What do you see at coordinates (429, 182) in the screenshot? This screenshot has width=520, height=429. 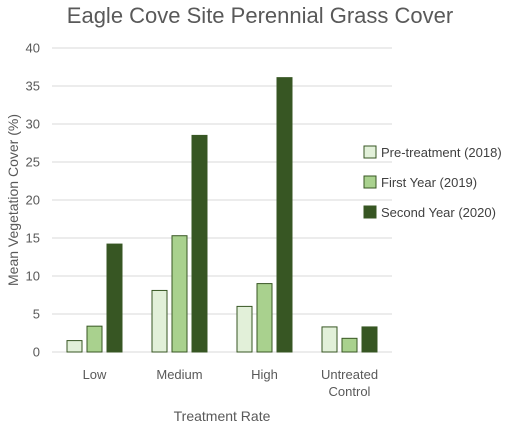 I see `legend-label: First Year (2019)` at bounding box center [429, 182].